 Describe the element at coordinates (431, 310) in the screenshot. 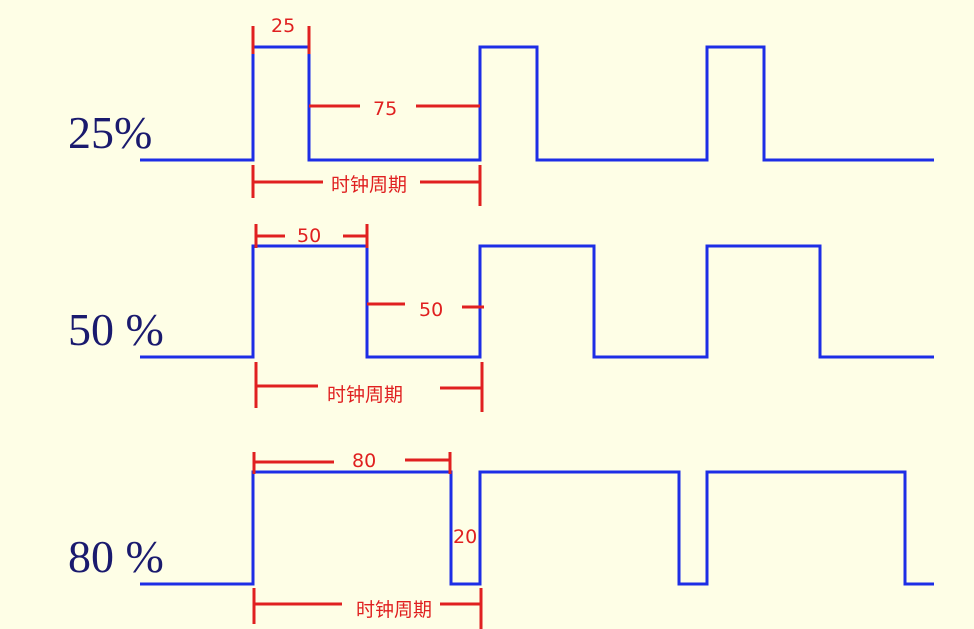

I see `low-width-value-50: 50` at that location.